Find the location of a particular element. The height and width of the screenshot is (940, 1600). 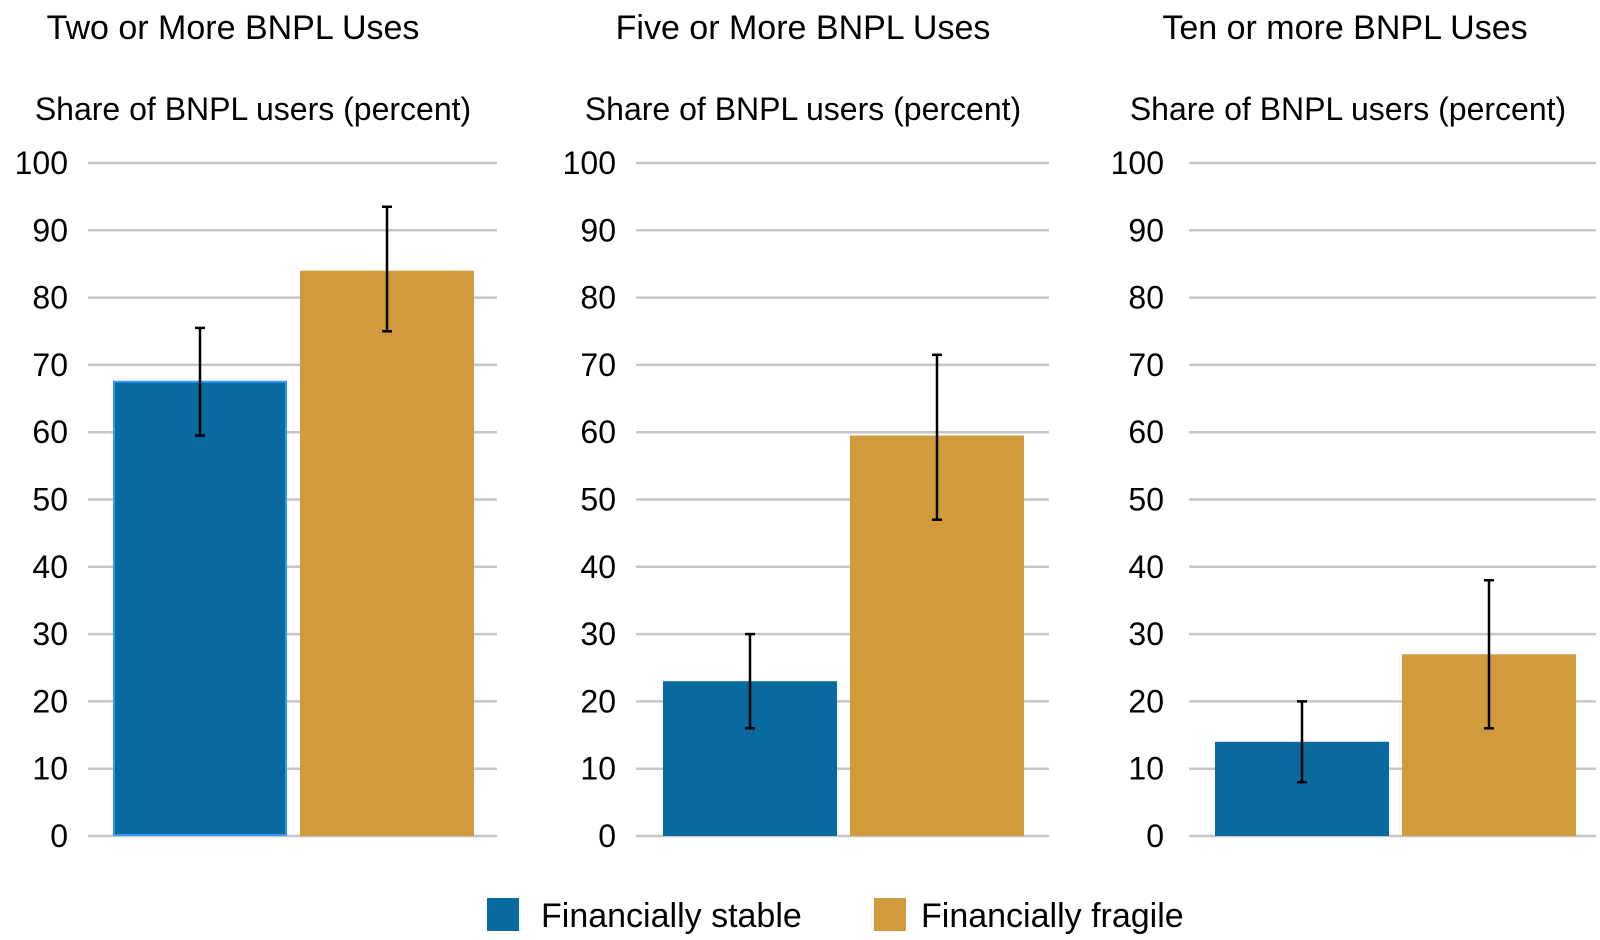

legend-swatch-financially-stable is located at coordinates (503, 914).